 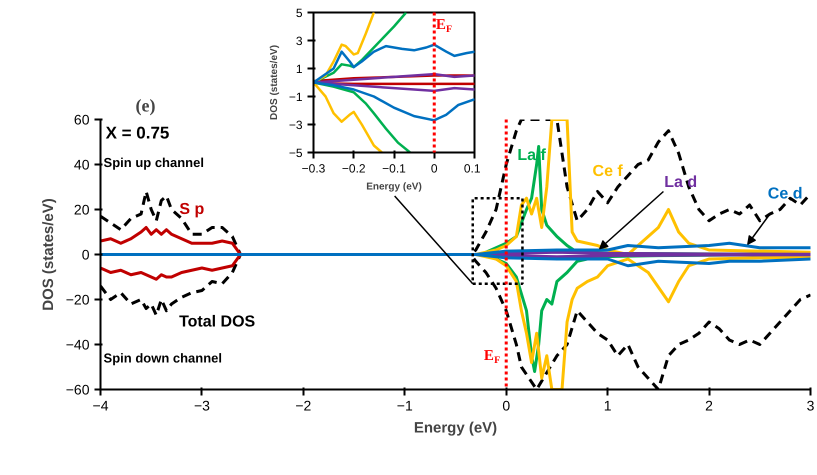 What do you see at coordinates (608, 406) in the screenshot?
I see `x-tick-label: 1` at bounding box center [608, 406].